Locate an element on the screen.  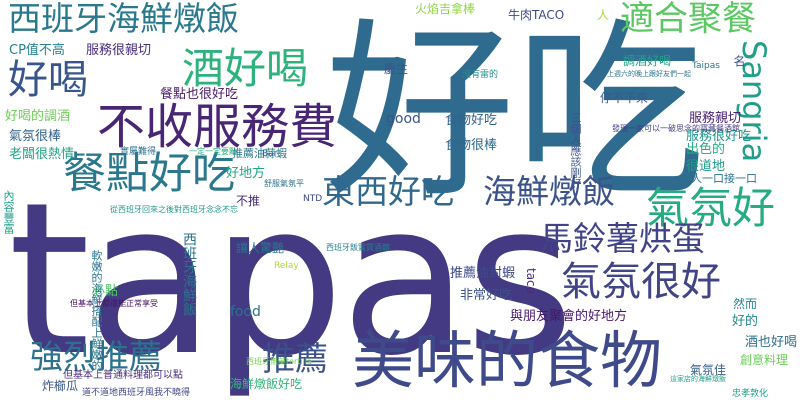
word-huoyan-jinabang: 火焰吉拿棒 is located at coordinates (445, 9).